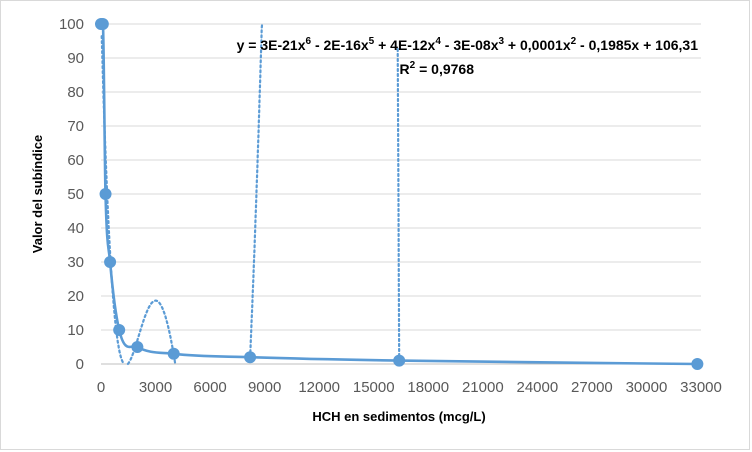  What do you see at coordinates (398, 416) in the screenshot?
I see `x-axis-title: HCH en sedimentos (mcg/L)` at bounding box center [398, 416].